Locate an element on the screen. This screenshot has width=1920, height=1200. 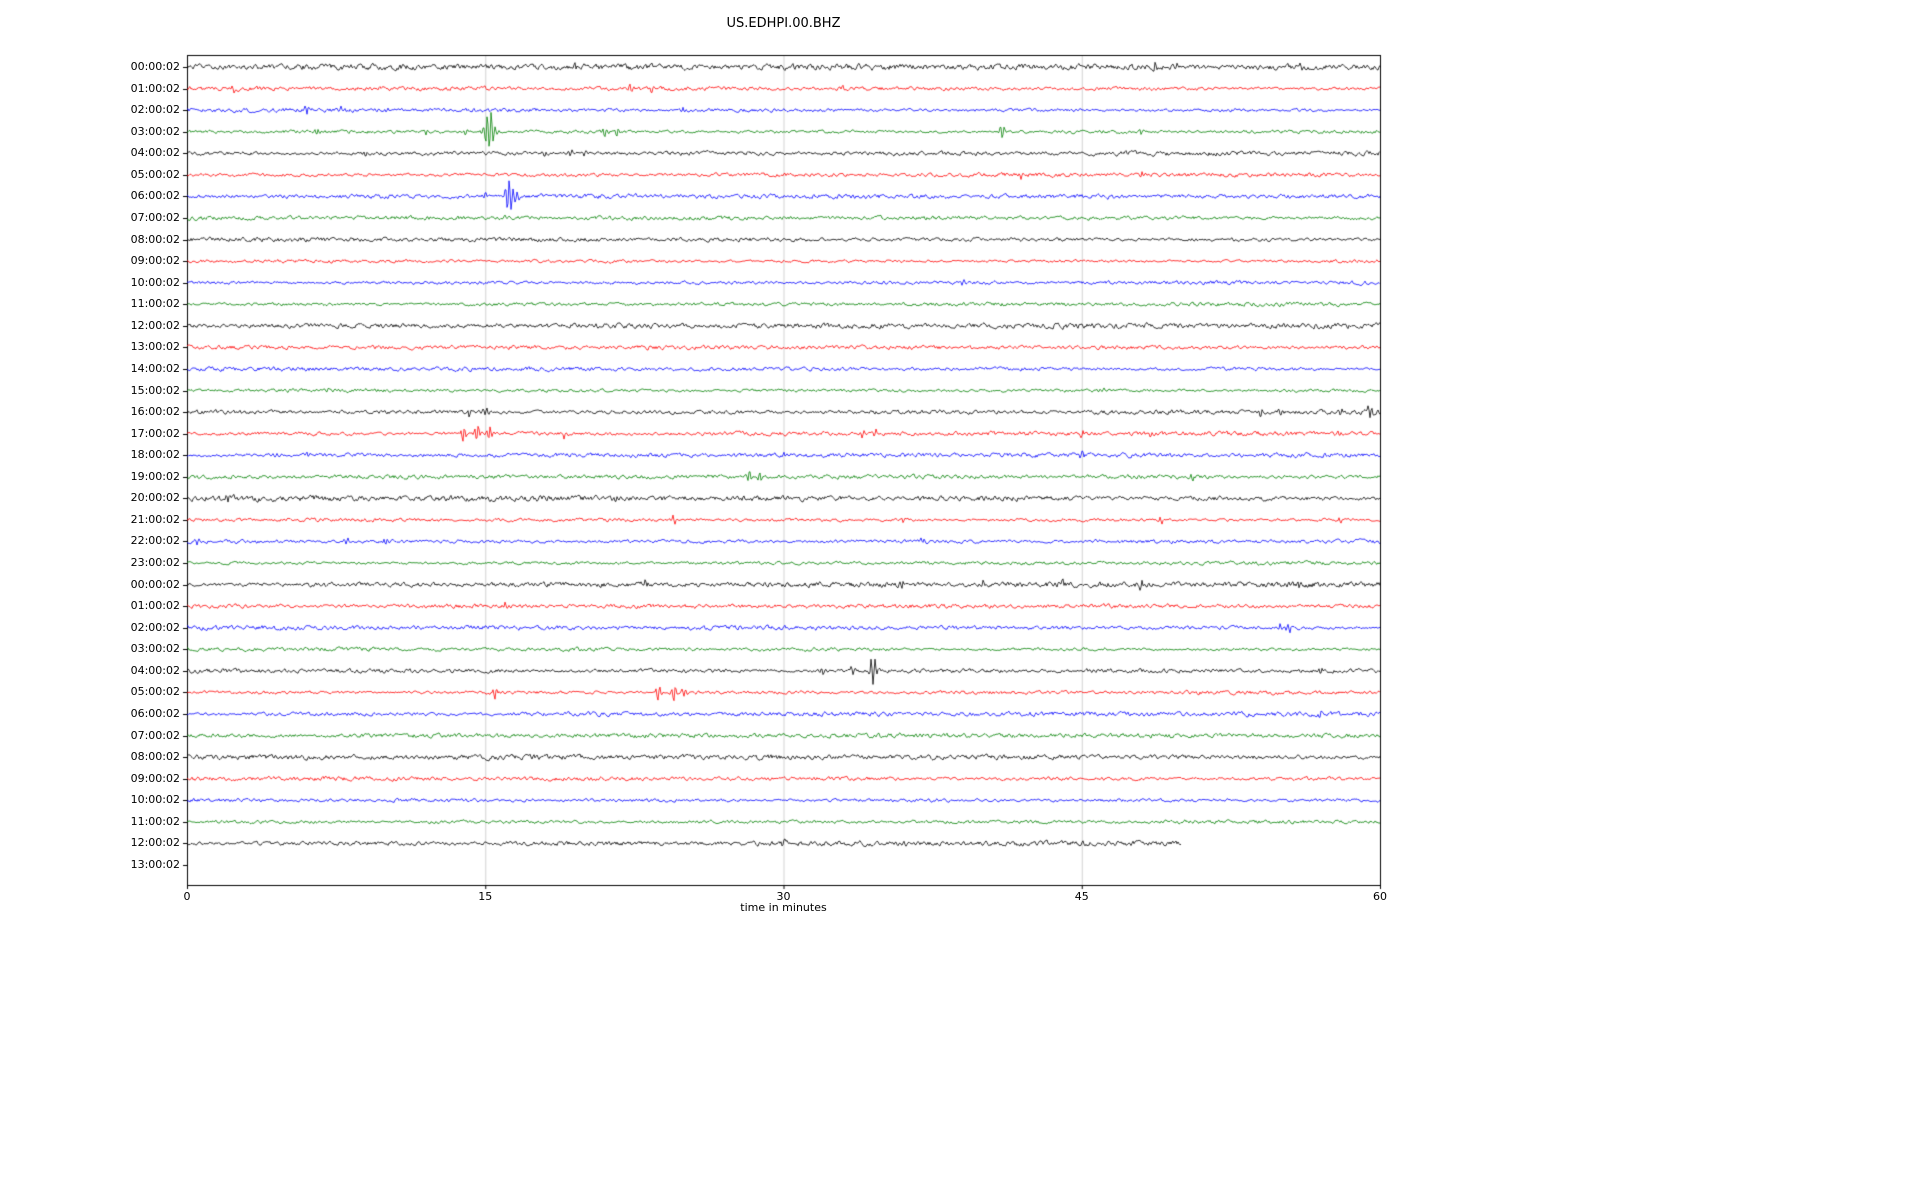
row-time-label: 22:00:02 is located at coordinates (155, 541).